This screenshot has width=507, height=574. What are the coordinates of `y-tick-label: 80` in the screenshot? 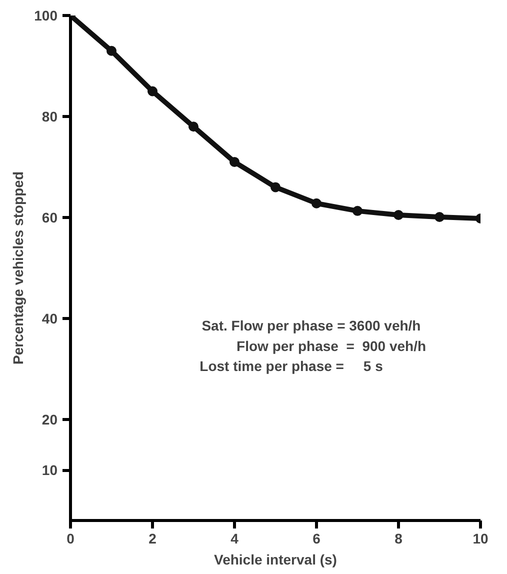 It's located at (50, 116).